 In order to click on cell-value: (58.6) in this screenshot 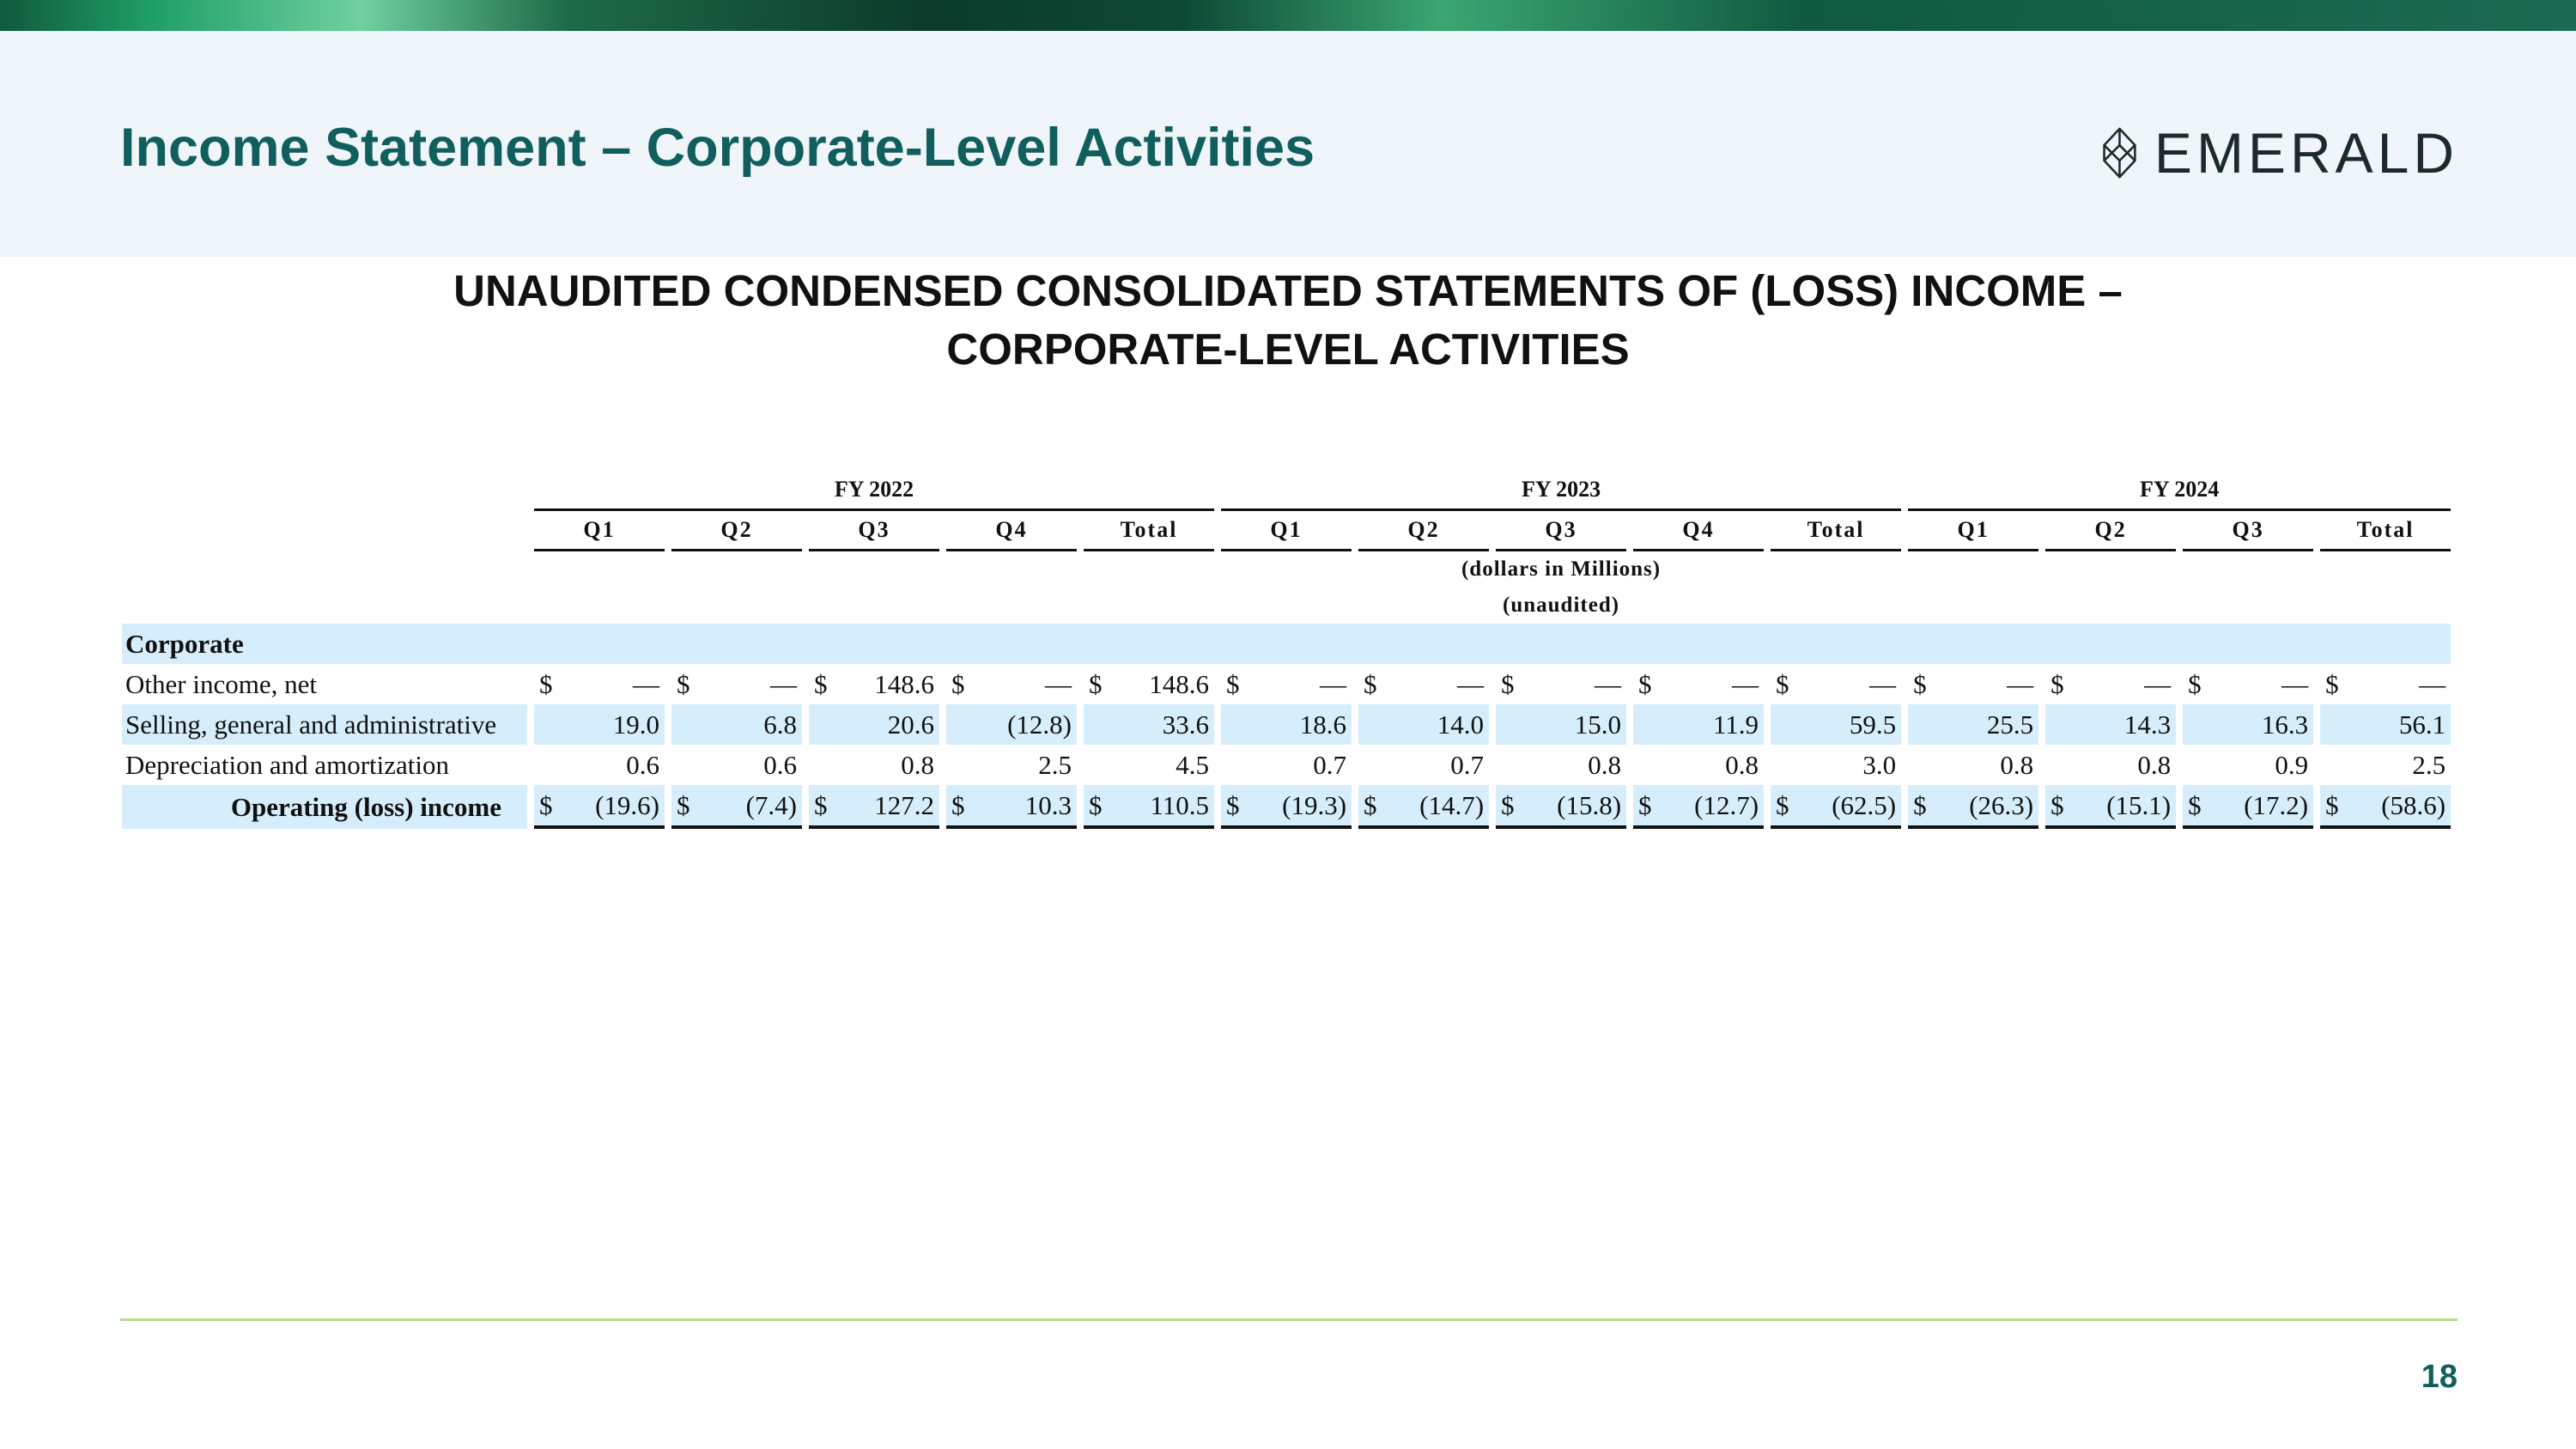, I will do `click(2413, 804)`.